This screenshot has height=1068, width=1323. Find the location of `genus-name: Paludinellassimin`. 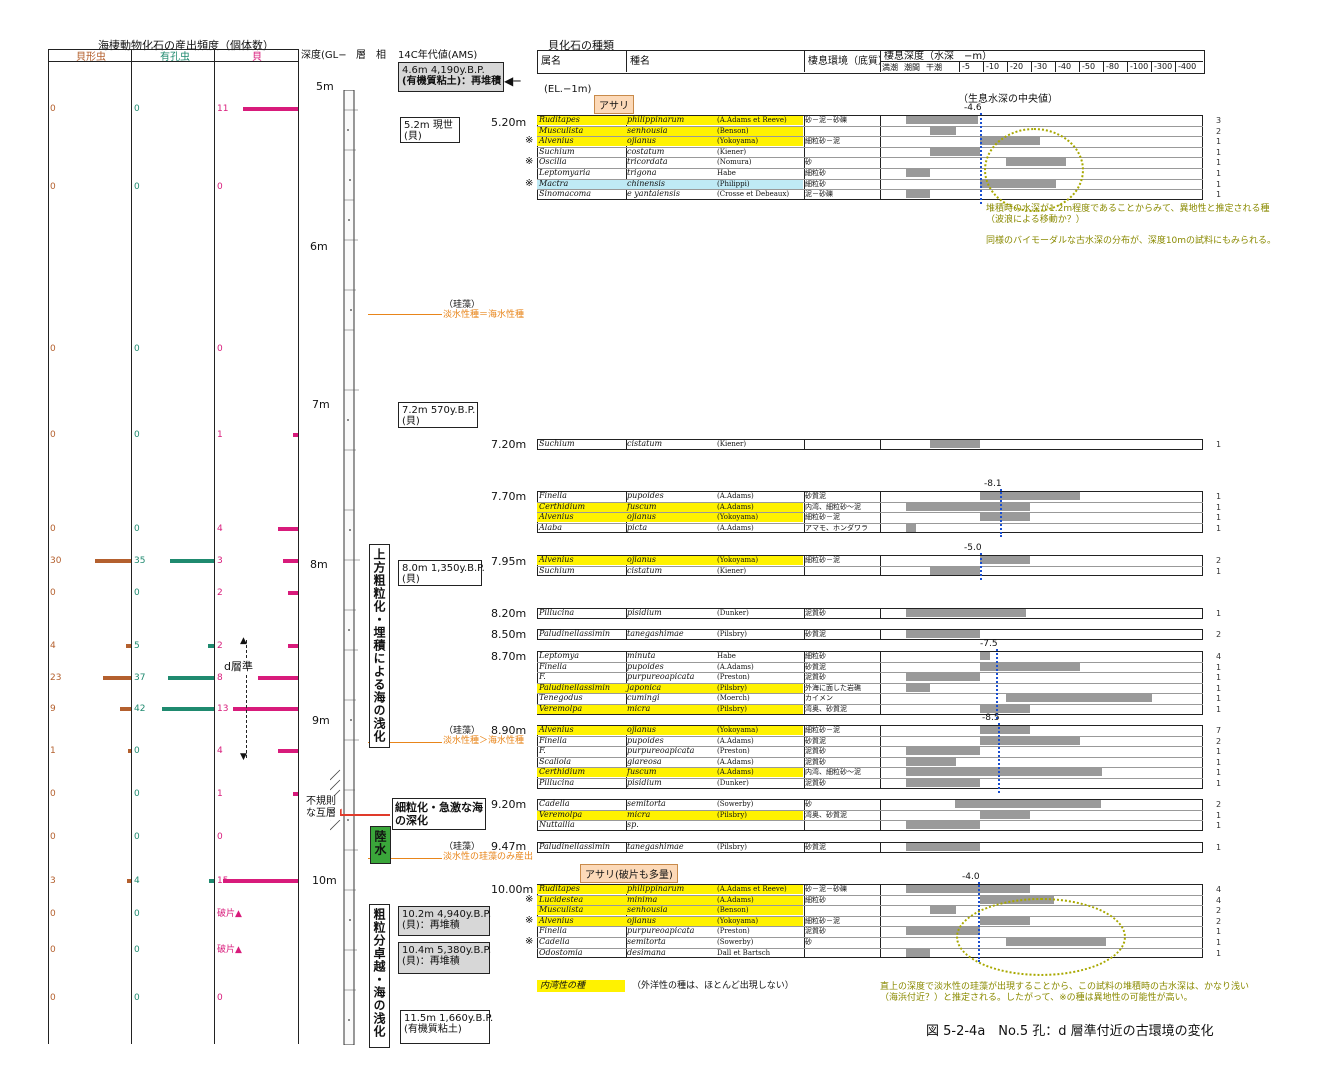

genus-name: Paludinellassimin is located at coordinates (575, 633).